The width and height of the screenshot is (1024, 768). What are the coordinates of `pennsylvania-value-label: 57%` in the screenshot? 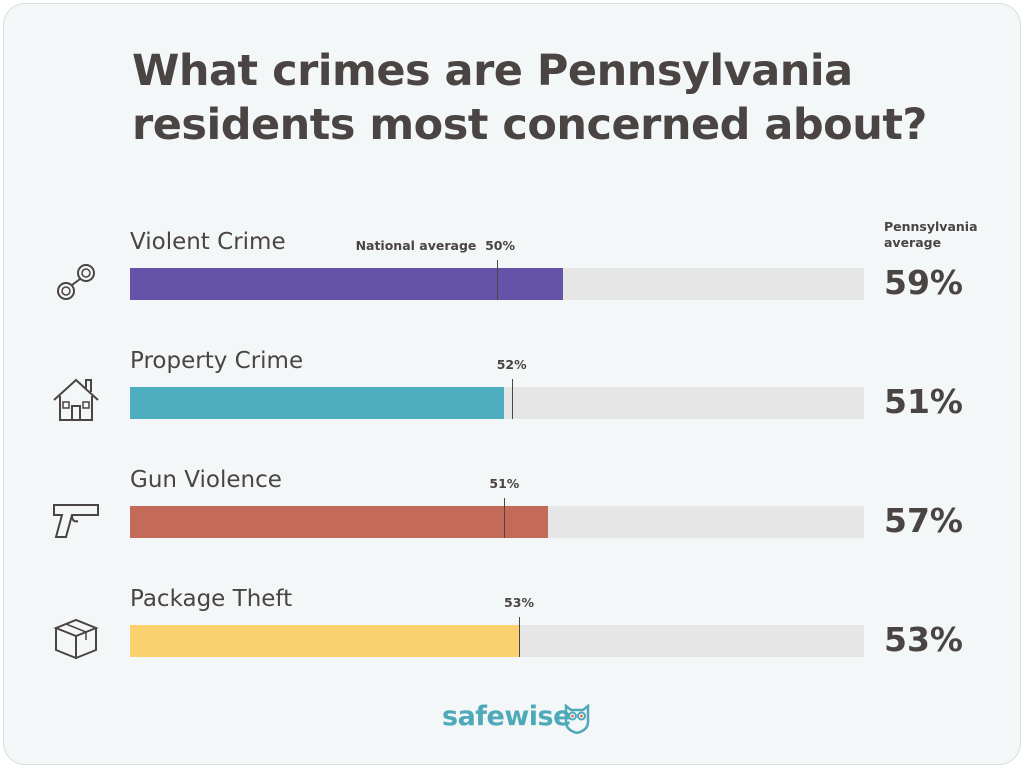 It's located at (923, 520).